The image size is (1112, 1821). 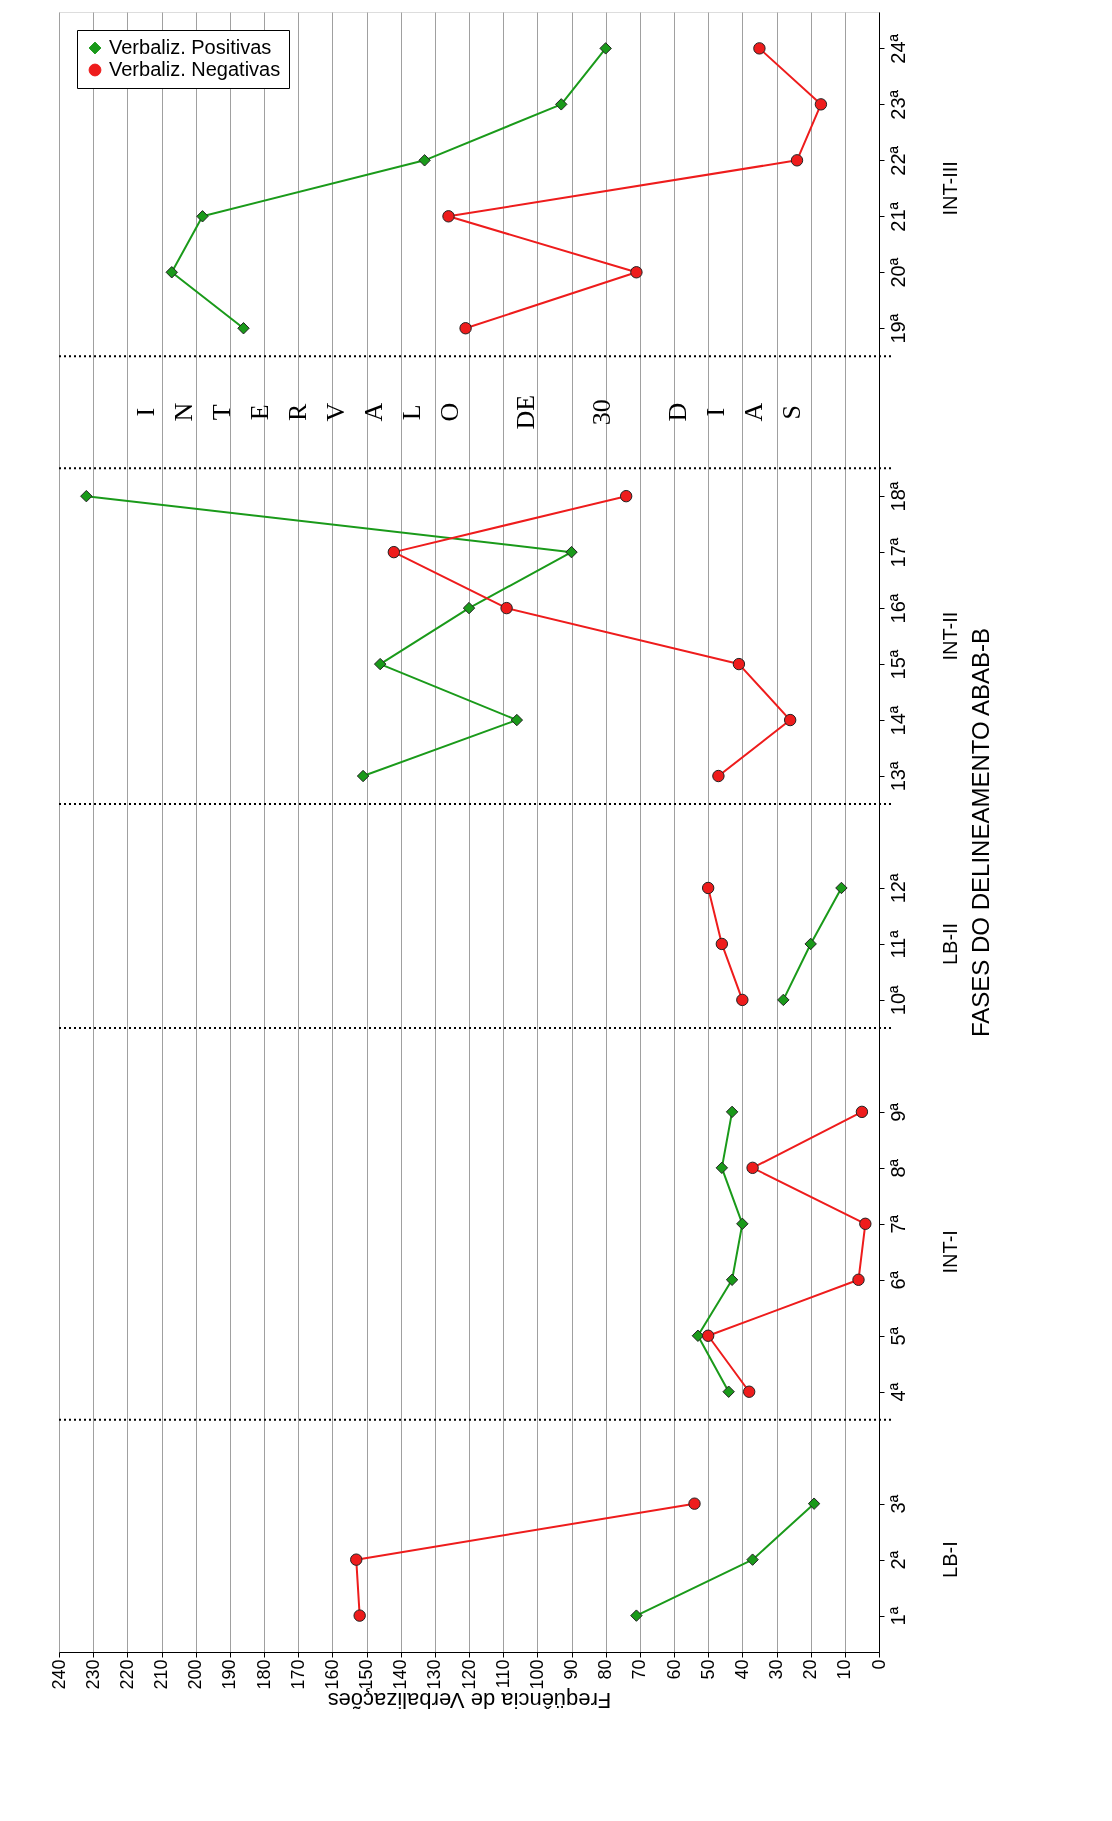 What do you see at coordinates (897, 944) in the screenshot?
I see `y-tick-label: 11ª` at bounding box center [897, 944].